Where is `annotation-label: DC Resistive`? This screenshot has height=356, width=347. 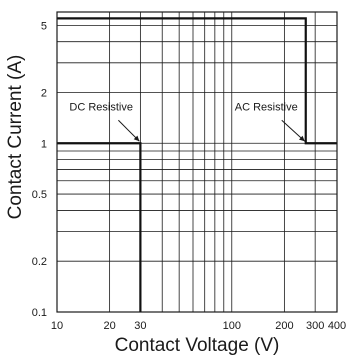
annotation-label: DC Resistive is located at coordinates (101, 107).